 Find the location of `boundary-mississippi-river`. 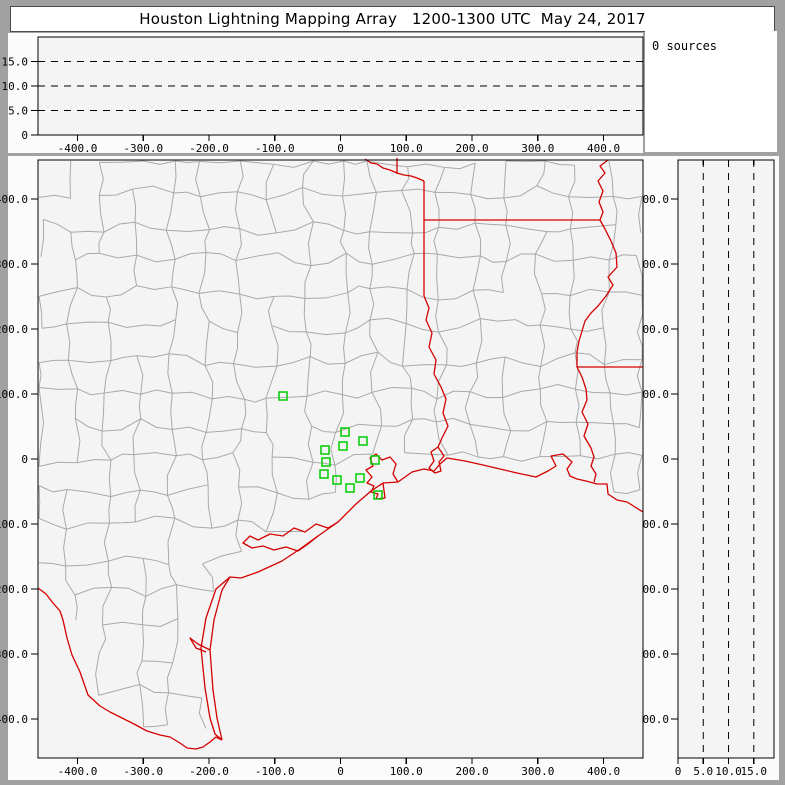

boundary-mississippi-river is located at coordinates (597, 321).